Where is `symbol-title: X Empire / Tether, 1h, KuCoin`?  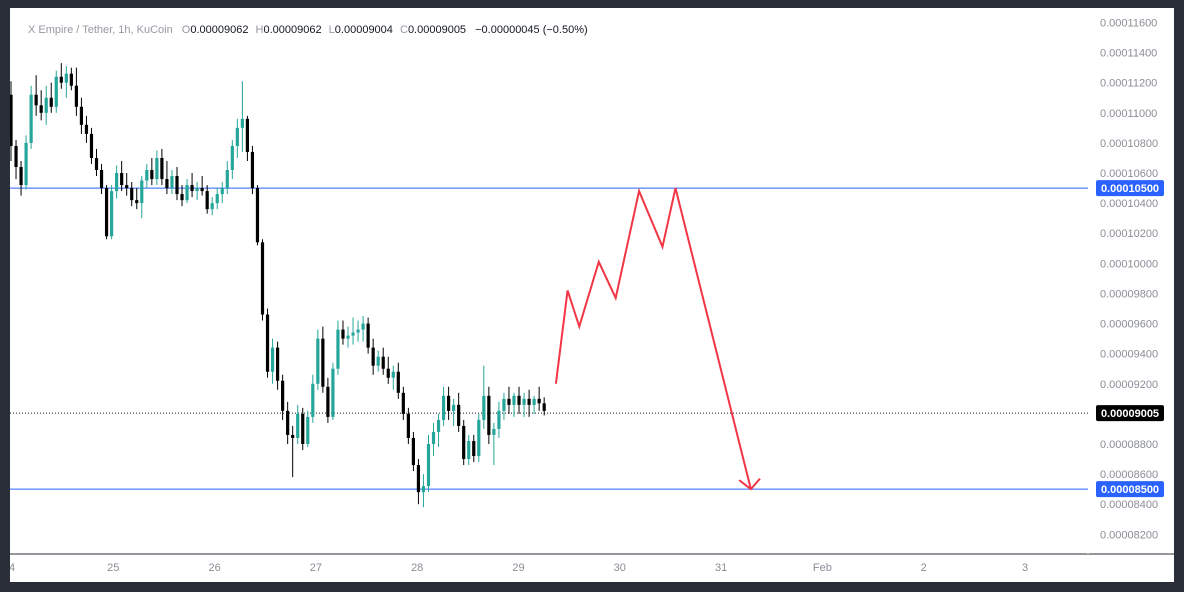 symbol-title: X Empire / Tether, 1h, KuCoin is located at coordinates (100, 30).